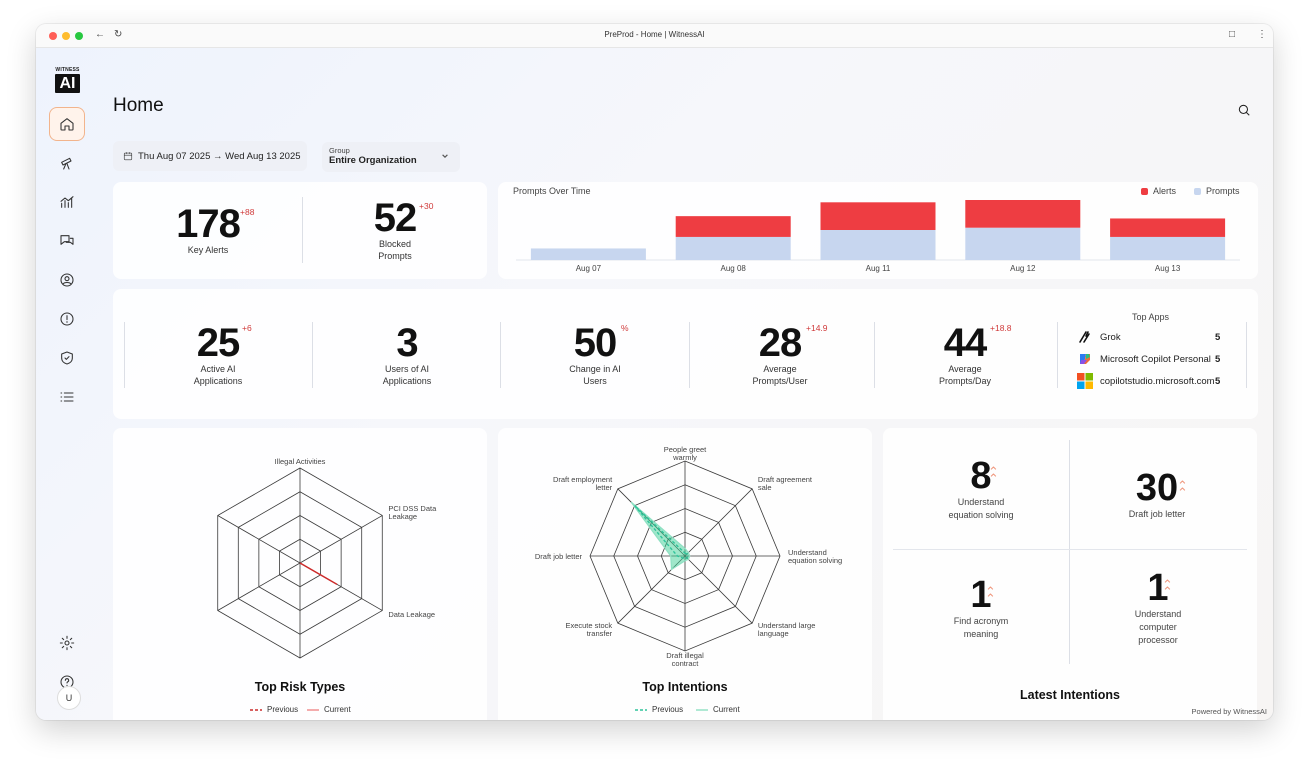 This screenshot has height=768, width=1309. Describe the element at coordinates (53, 36) in the screenshot. I see `close-window-button` at that location.